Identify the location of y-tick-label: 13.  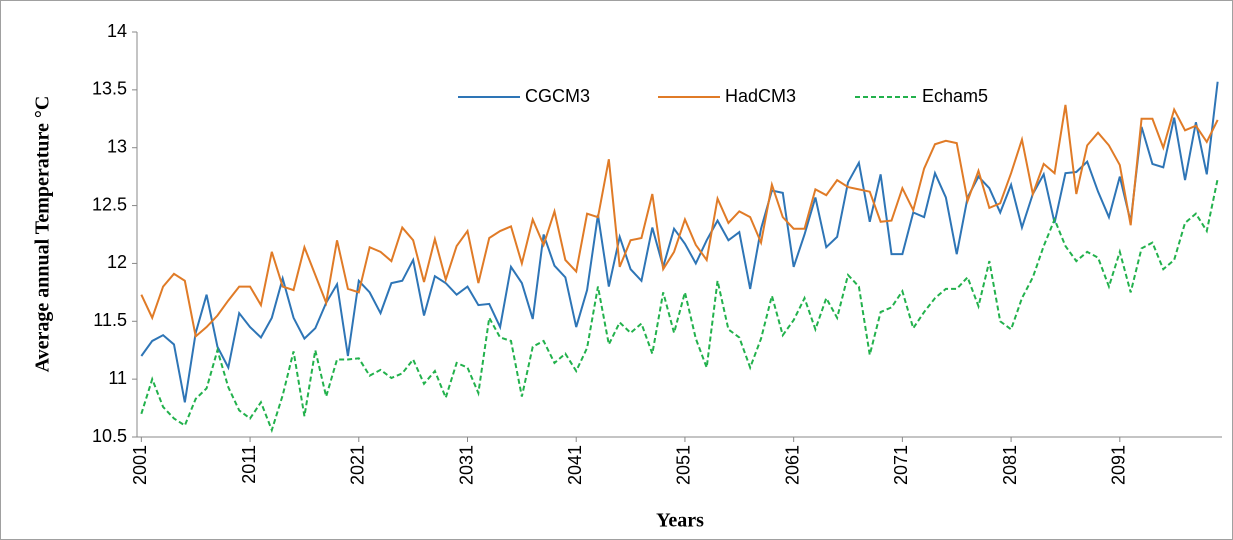
(117, 146).